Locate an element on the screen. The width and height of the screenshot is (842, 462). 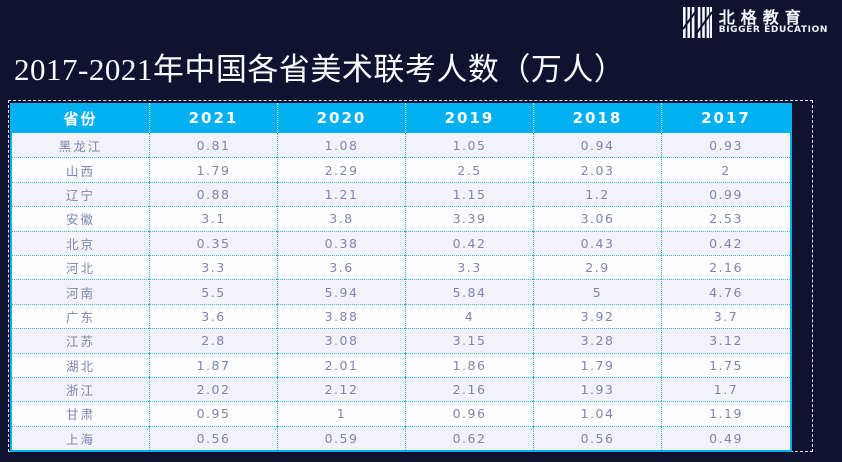
value-cell: 2.02 is located at coordinates (213, 389).